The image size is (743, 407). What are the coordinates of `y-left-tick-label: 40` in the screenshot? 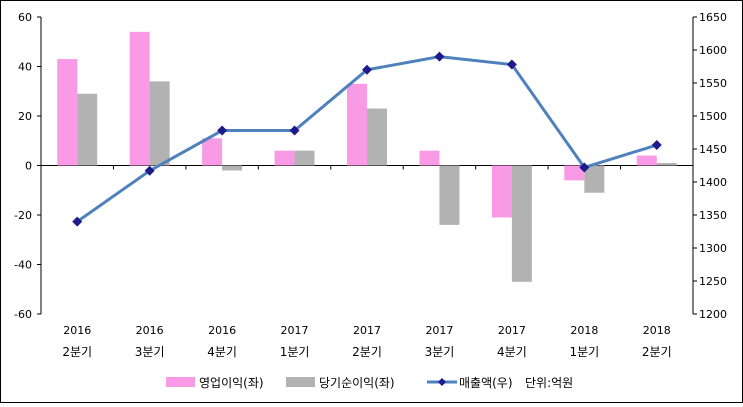 It's located at (25, 67).